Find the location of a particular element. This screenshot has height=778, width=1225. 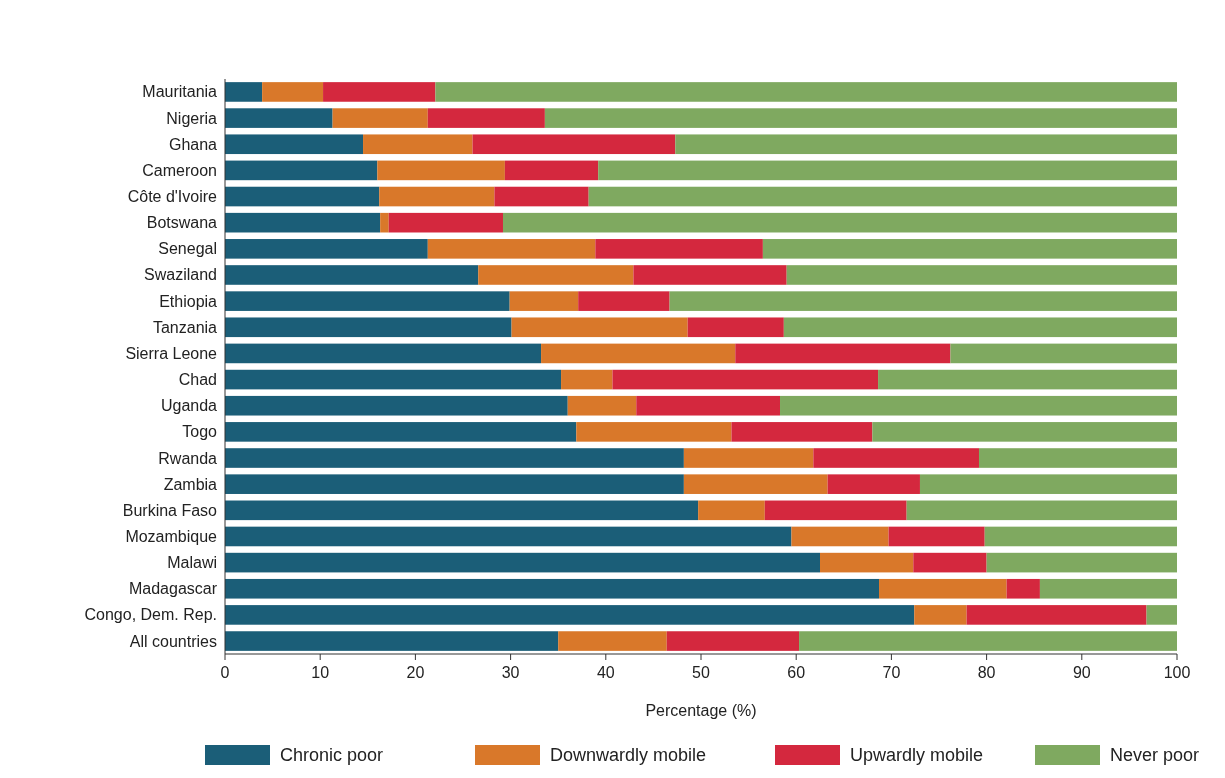

legend-label: Upwardly mobile is located at coordinates (917, 755).